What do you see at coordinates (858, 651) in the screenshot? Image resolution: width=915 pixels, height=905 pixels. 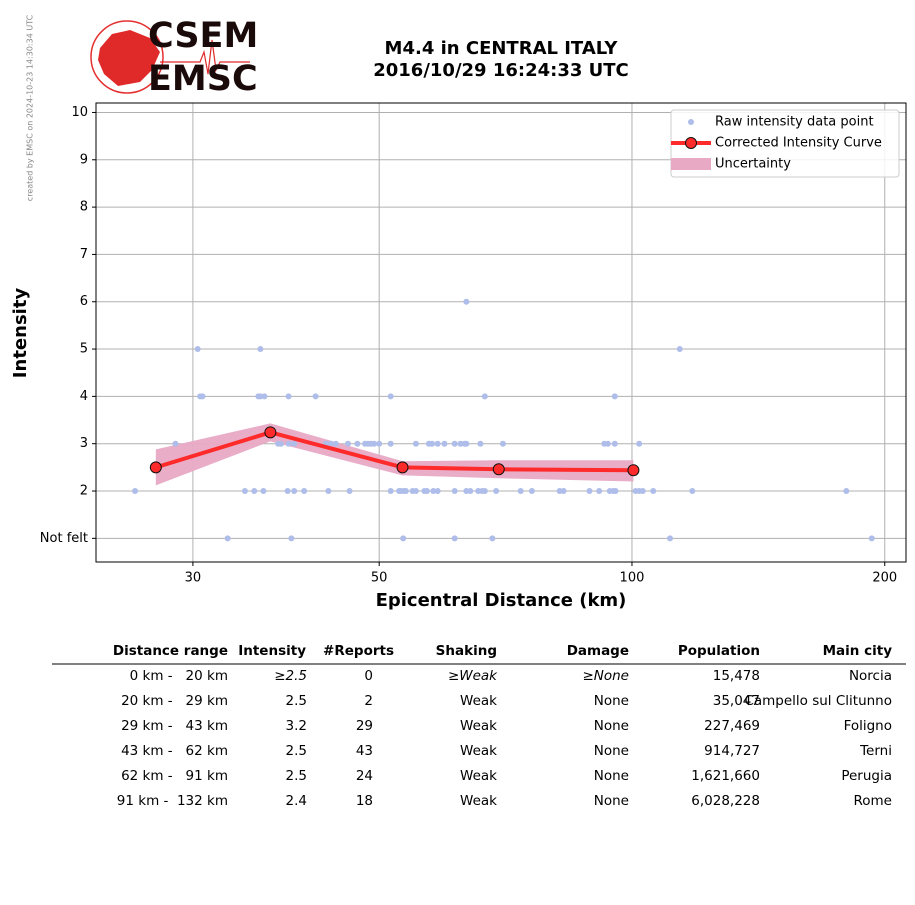 I see `column-header: Main city` at bounding box center [858, 651].